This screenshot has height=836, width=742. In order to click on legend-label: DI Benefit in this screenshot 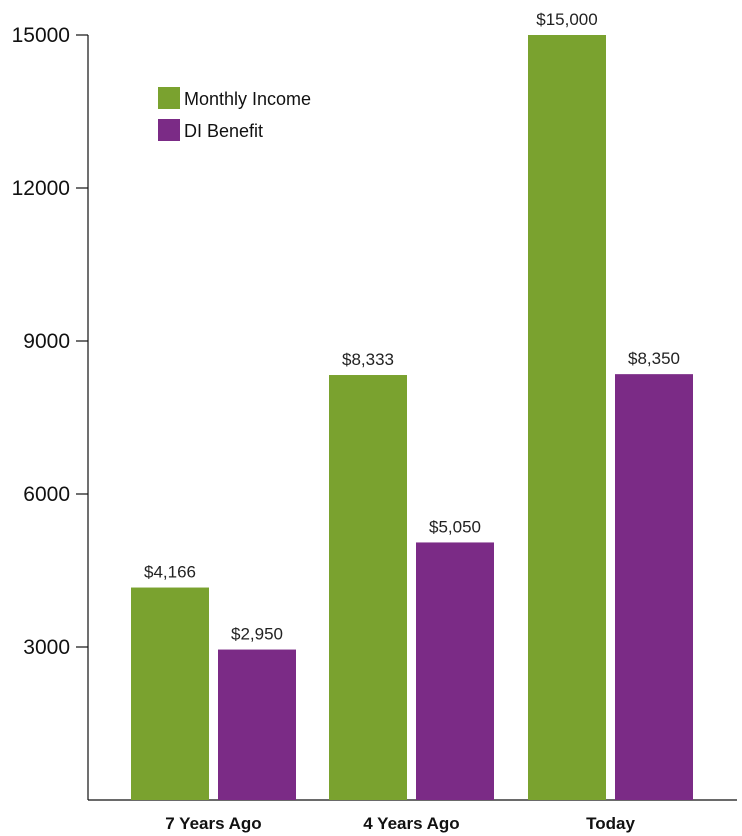, I will do `click(223, 131)`.